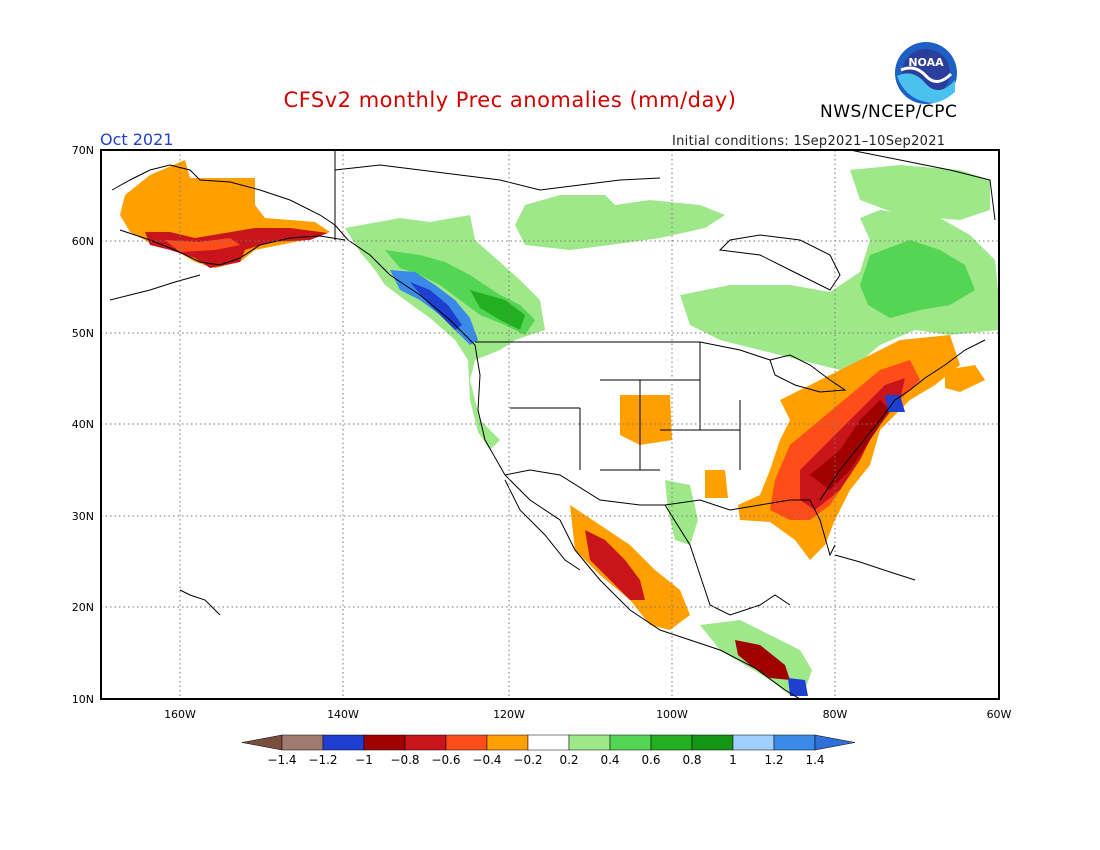 The width and height of the screenshot is (1100, 850). Describe the element at coordinates (436, 306) in the screenshot. I see `bc-blue-strip` at that location.